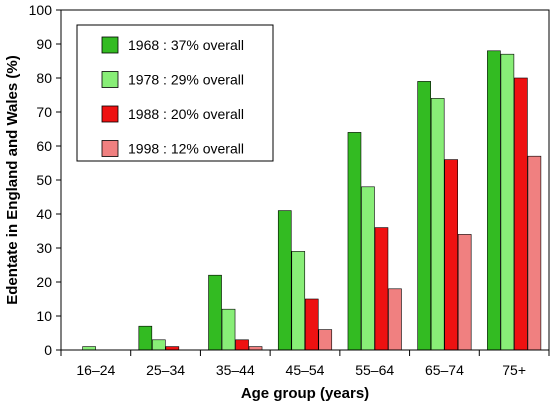  Describe the element at coordinates (44, 112) in the screenshot. I see `y-tick-label: 70` at that location.